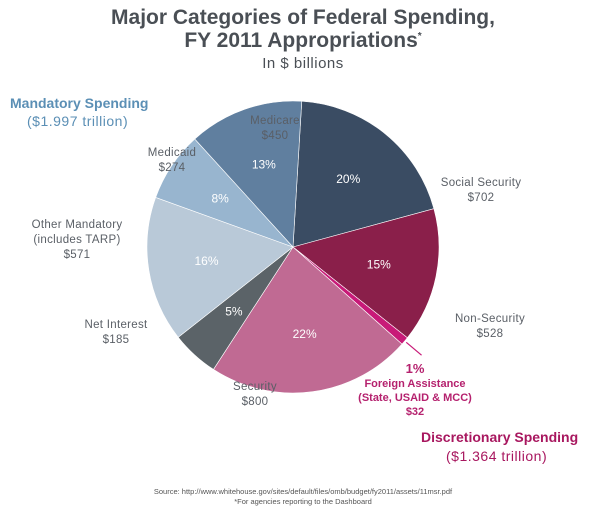 The image size is (606, 515). Describe the element at coordinates (415, 398) in the screenshot. I see `label-foreign-assistance-note: (State, USAID & MCC)` at that location.